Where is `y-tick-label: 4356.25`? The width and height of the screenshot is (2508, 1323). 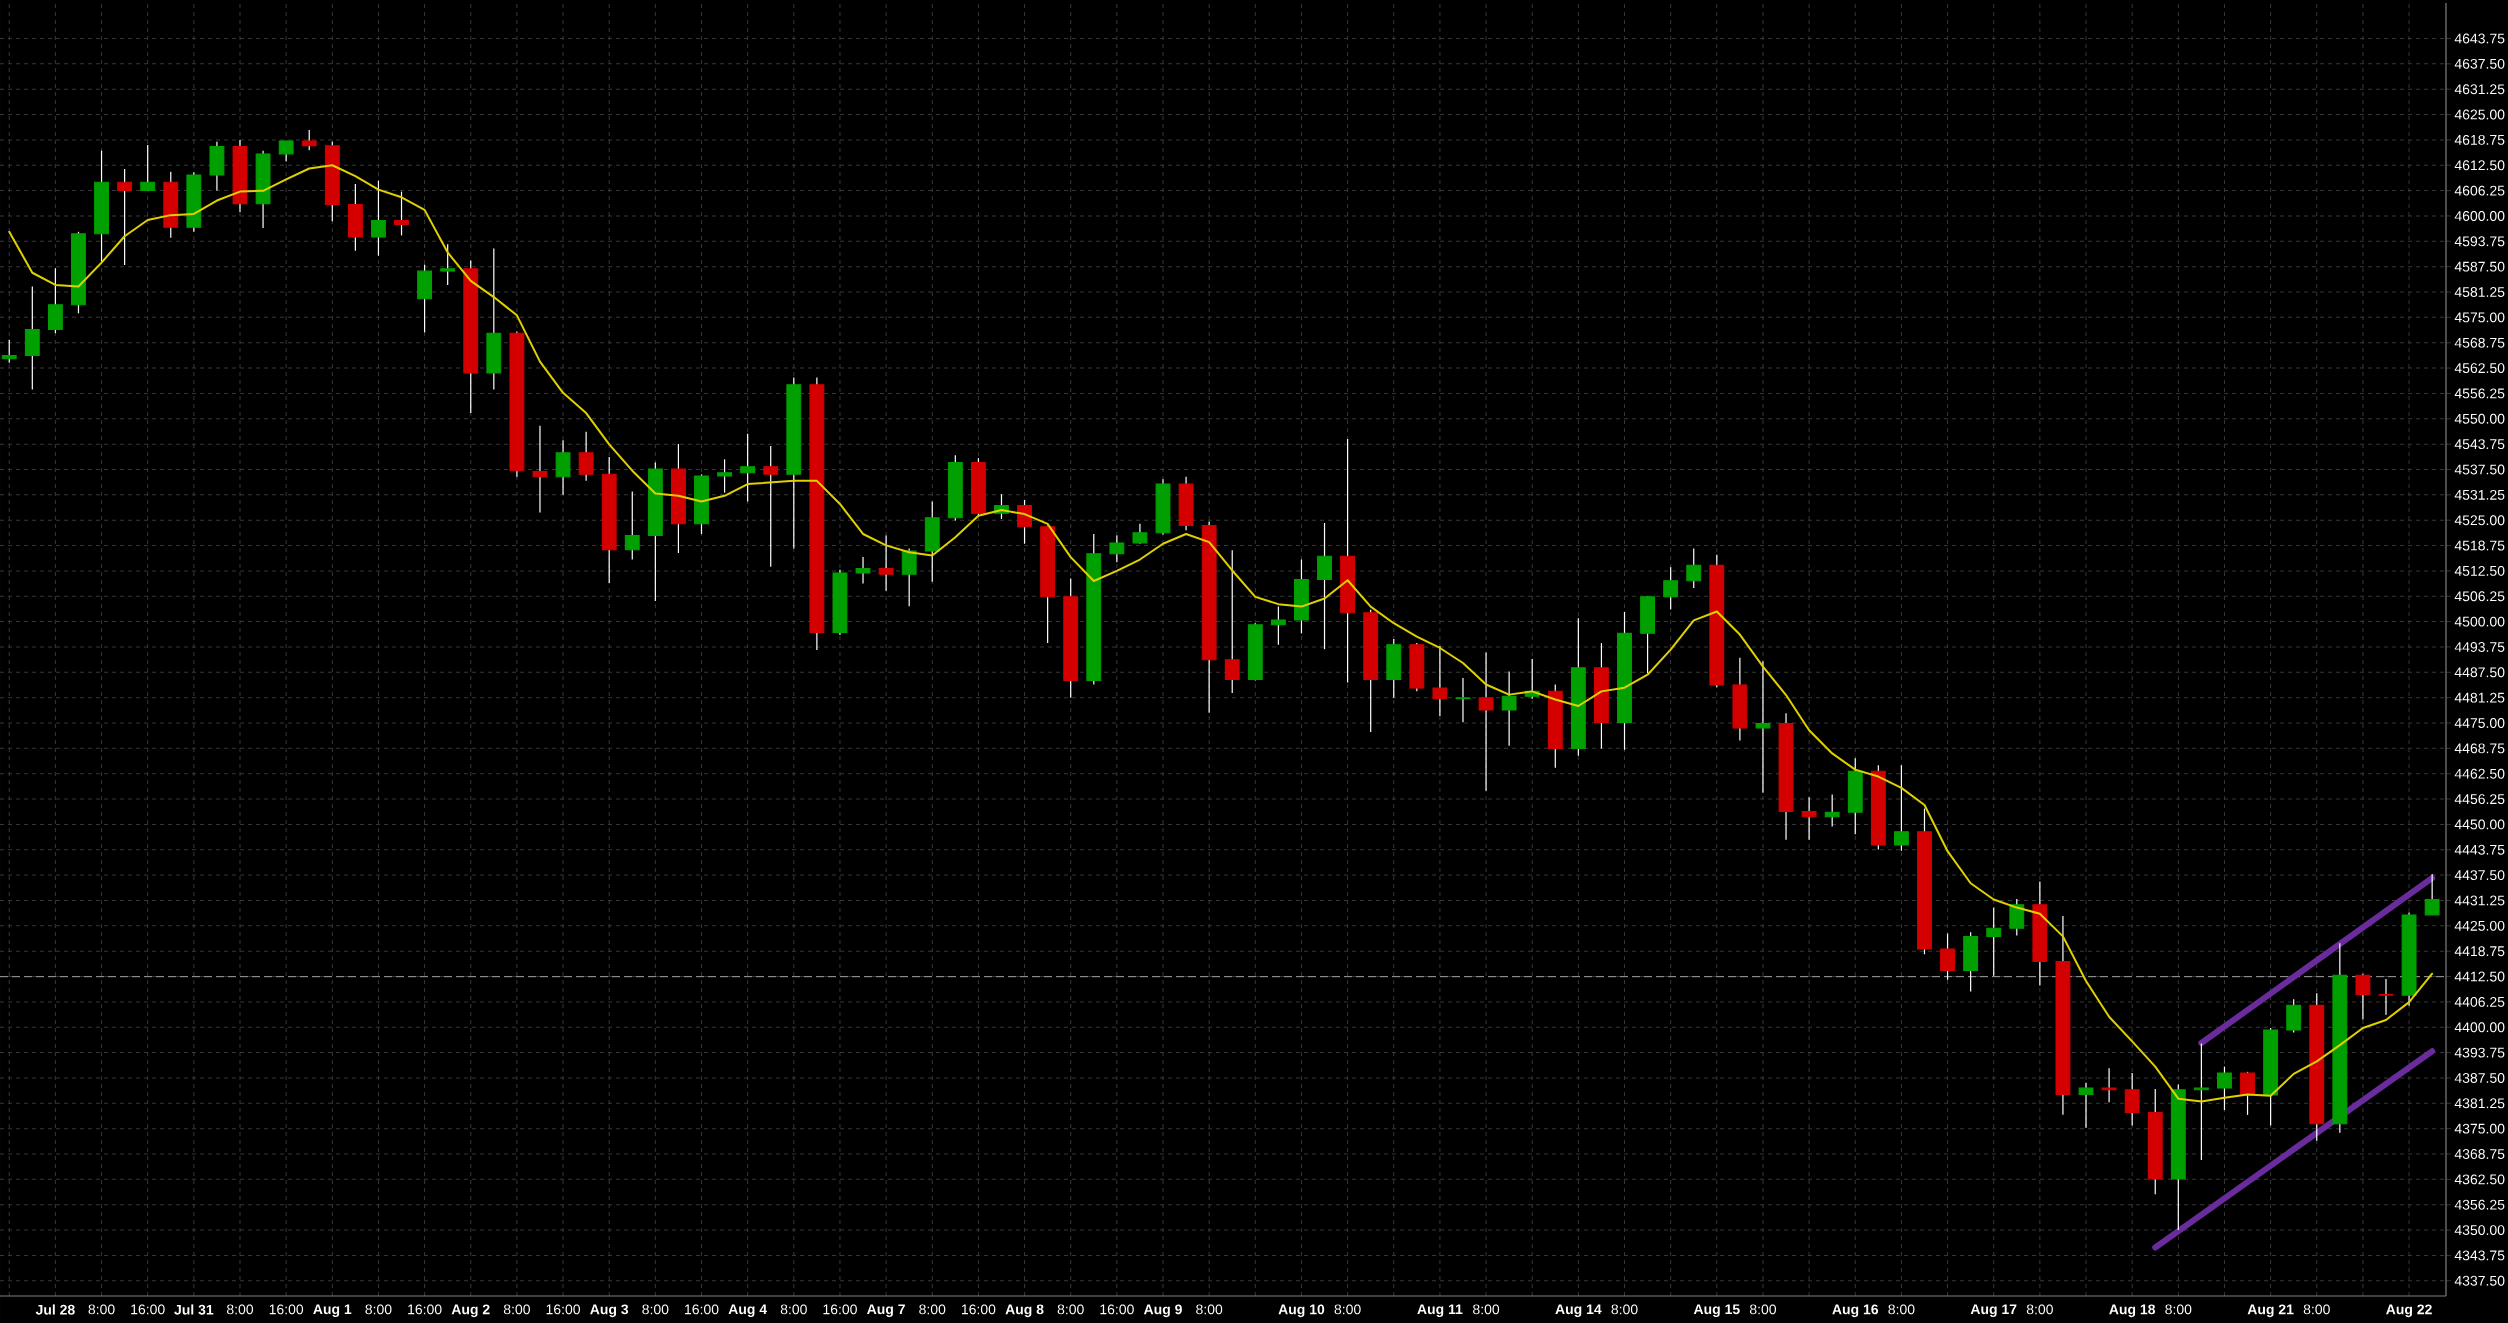
y-tick-label: 4356.25 is located at coordinates (2479, 1204).